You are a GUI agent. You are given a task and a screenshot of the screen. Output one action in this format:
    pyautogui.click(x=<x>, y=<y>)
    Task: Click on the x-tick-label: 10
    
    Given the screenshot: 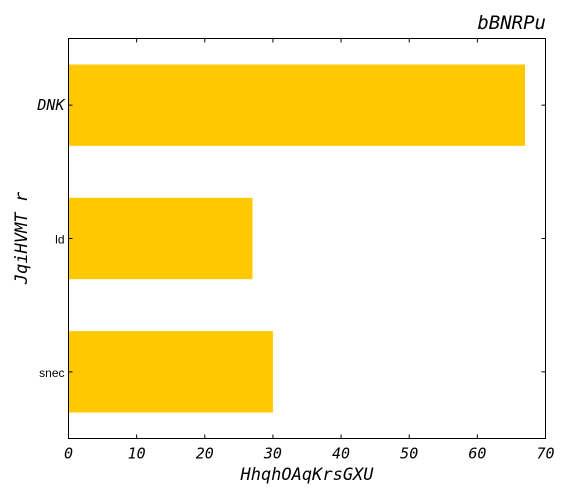 What is the action you would take?
    pyautogui.click(x=137, y=454)
    